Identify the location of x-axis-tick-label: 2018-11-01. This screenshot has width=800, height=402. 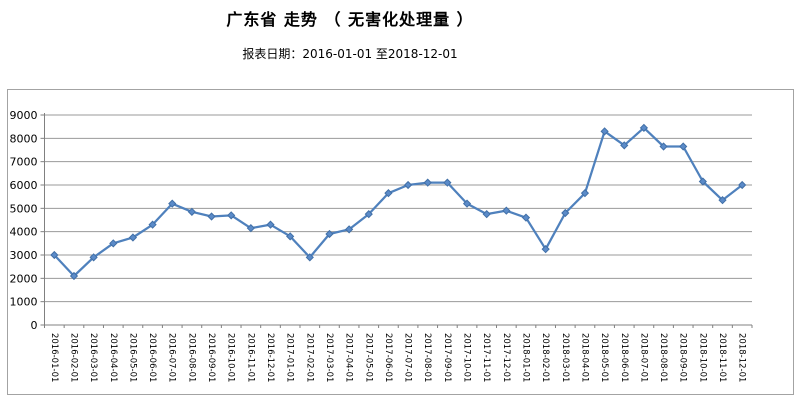
(722, 357).